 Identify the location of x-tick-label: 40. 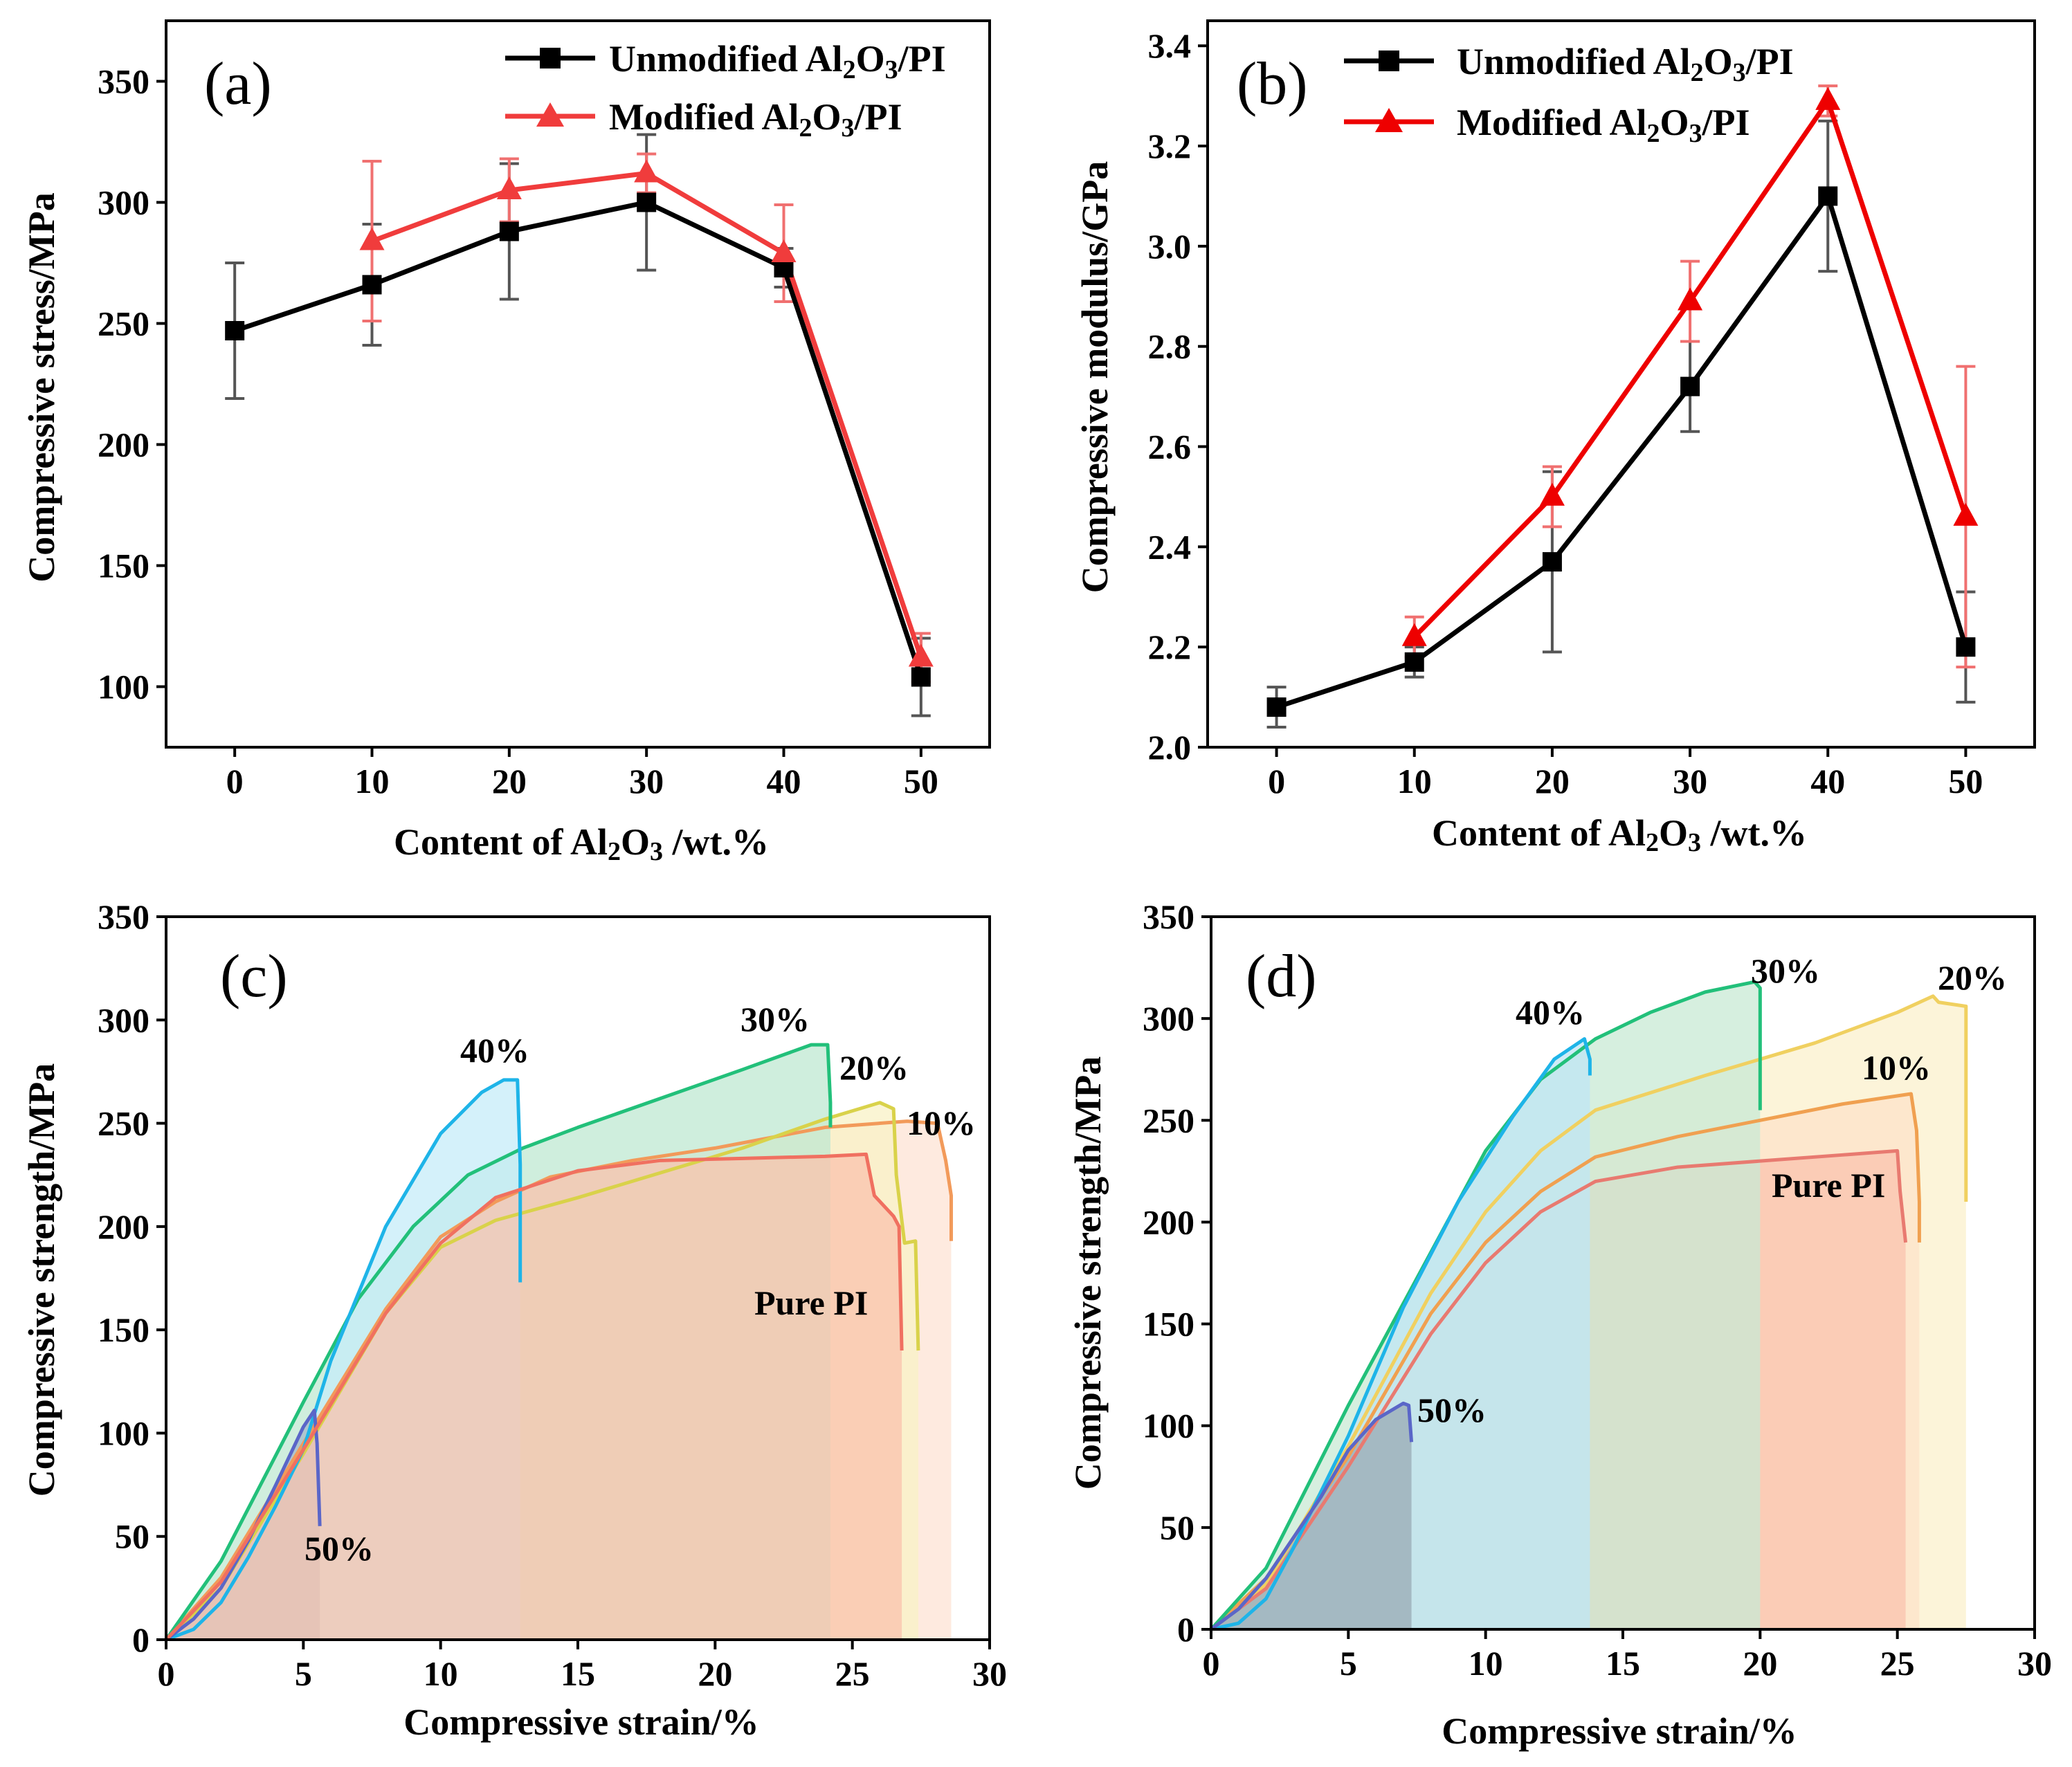
(784, 781).